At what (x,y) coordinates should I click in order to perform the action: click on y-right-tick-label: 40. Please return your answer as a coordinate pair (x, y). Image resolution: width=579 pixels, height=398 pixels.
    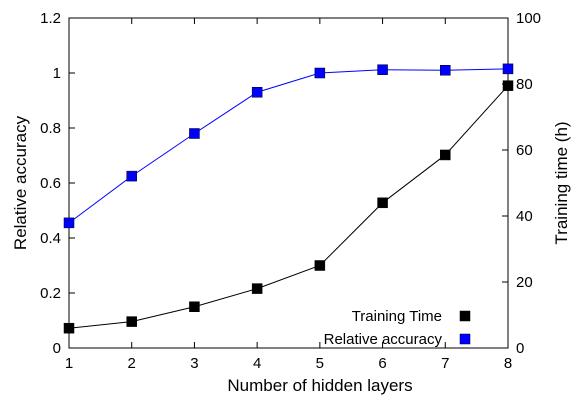
    Looking at the image, I should click on (524, 216).